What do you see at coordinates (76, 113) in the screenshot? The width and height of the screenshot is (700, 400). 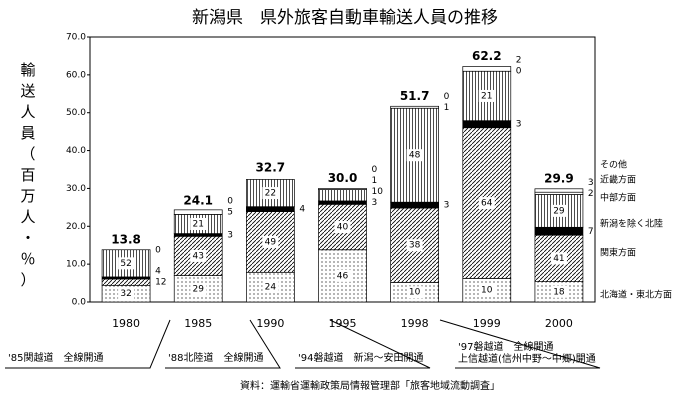 I see `y-tick-label: 50.0` at bounding box center [76, 113].